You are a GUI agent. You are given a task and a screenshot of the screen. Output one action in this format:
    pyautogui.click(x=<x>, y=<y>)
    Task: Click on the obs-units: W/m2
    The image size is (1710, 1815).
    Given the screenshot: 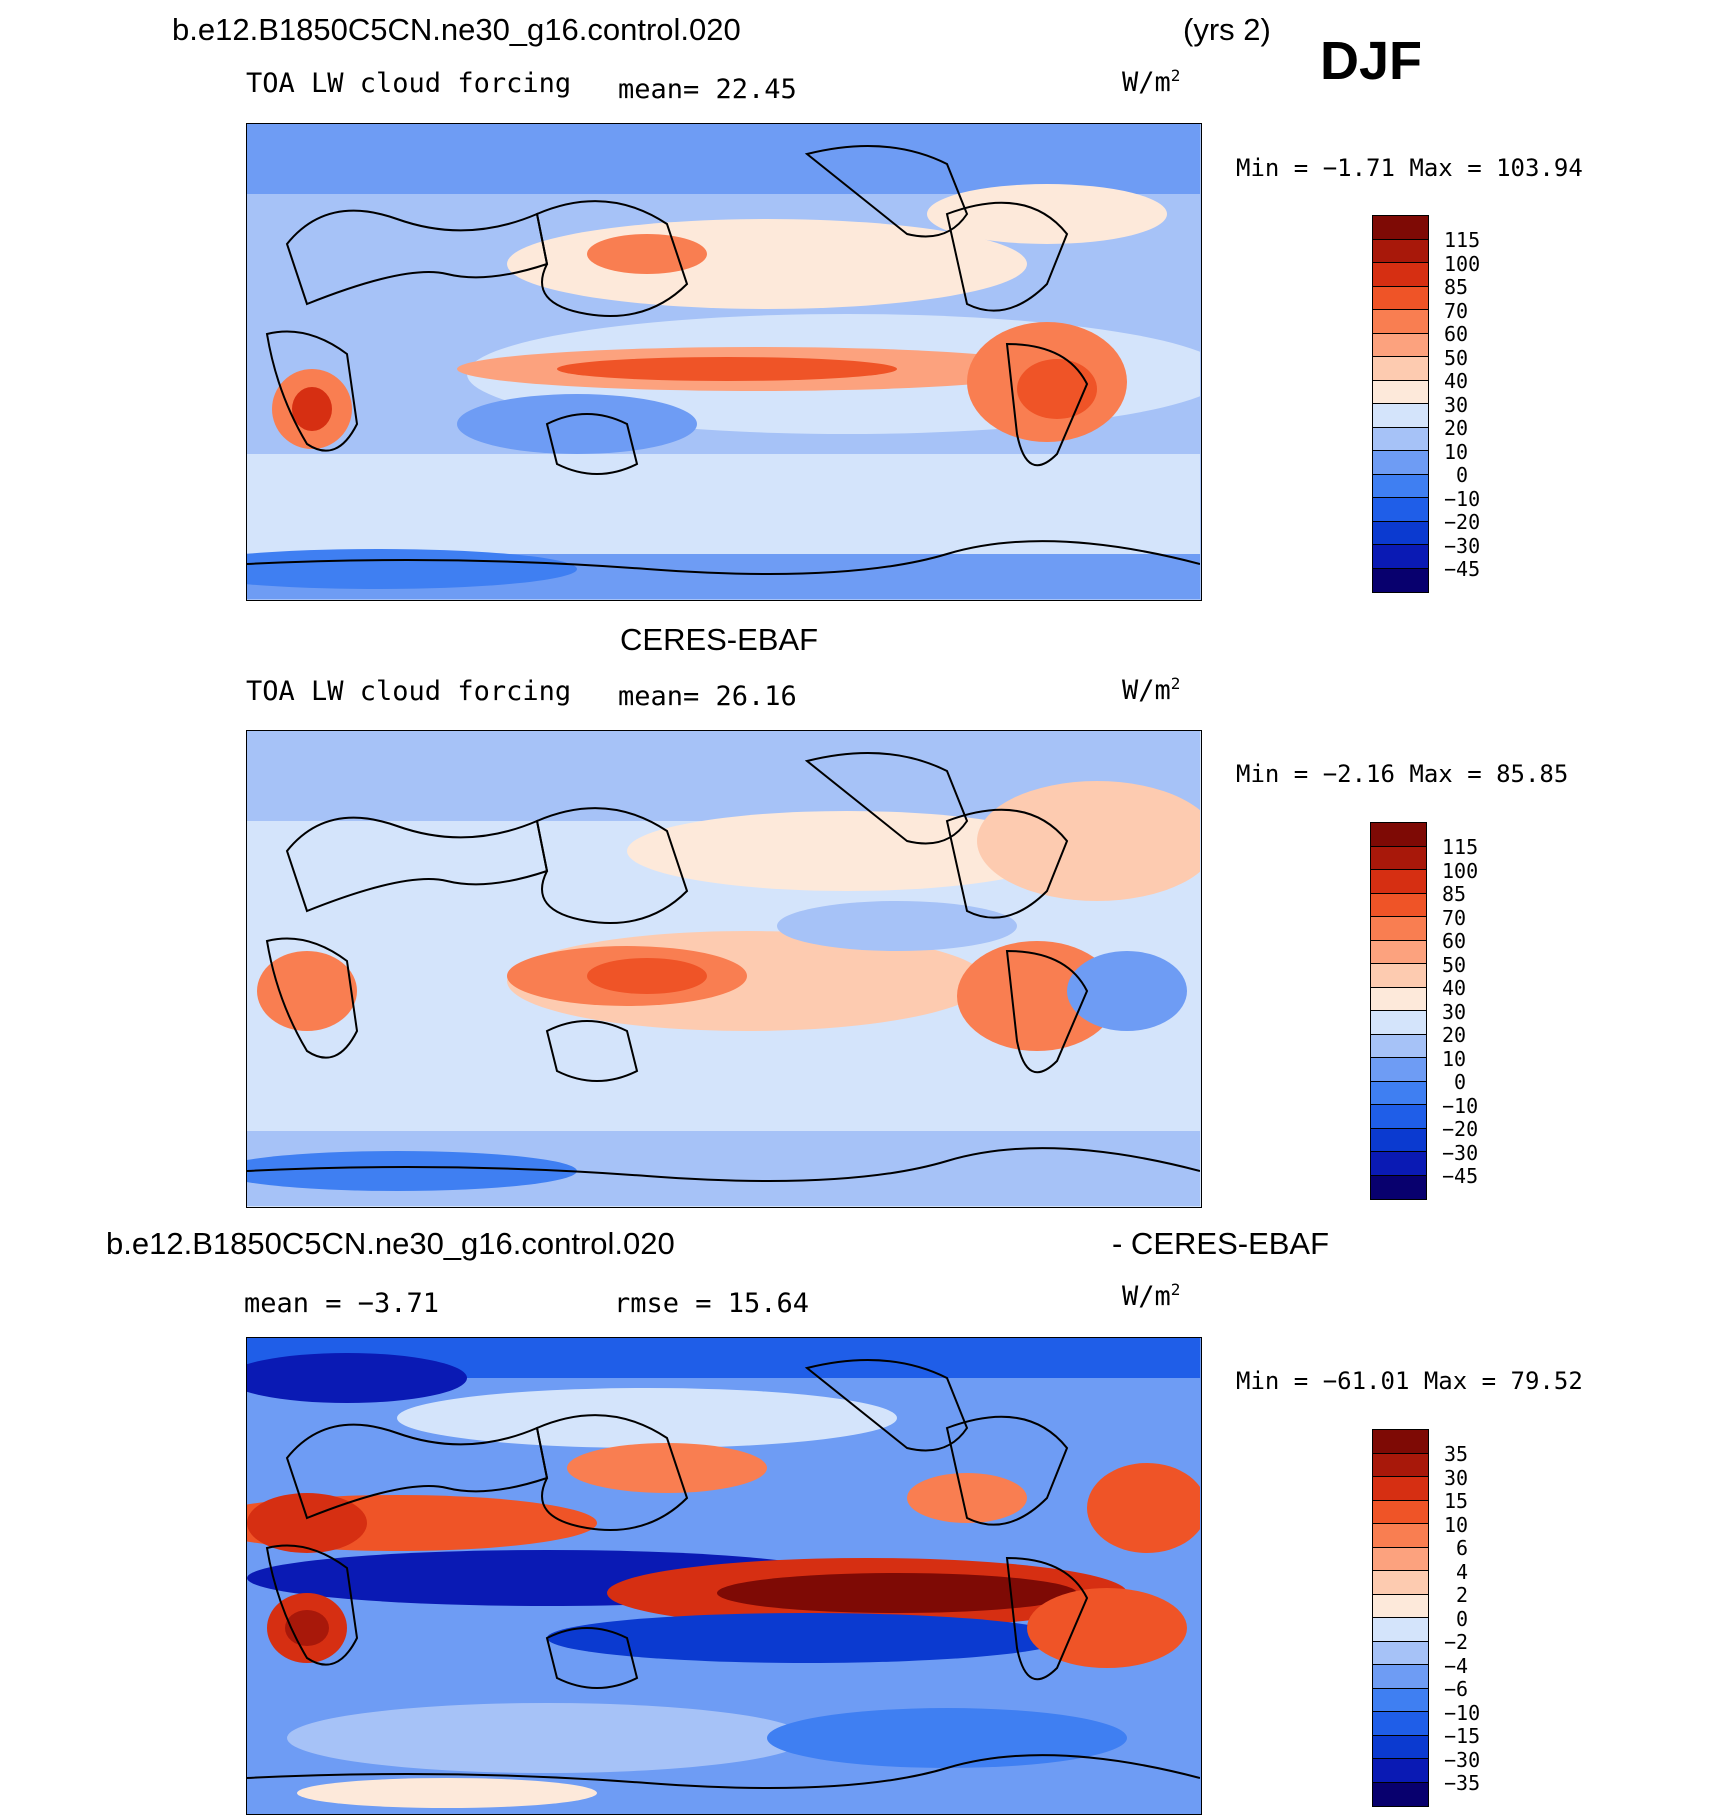 What is the action you would take?
    pyautogui.click(x=1151, y=690)
    